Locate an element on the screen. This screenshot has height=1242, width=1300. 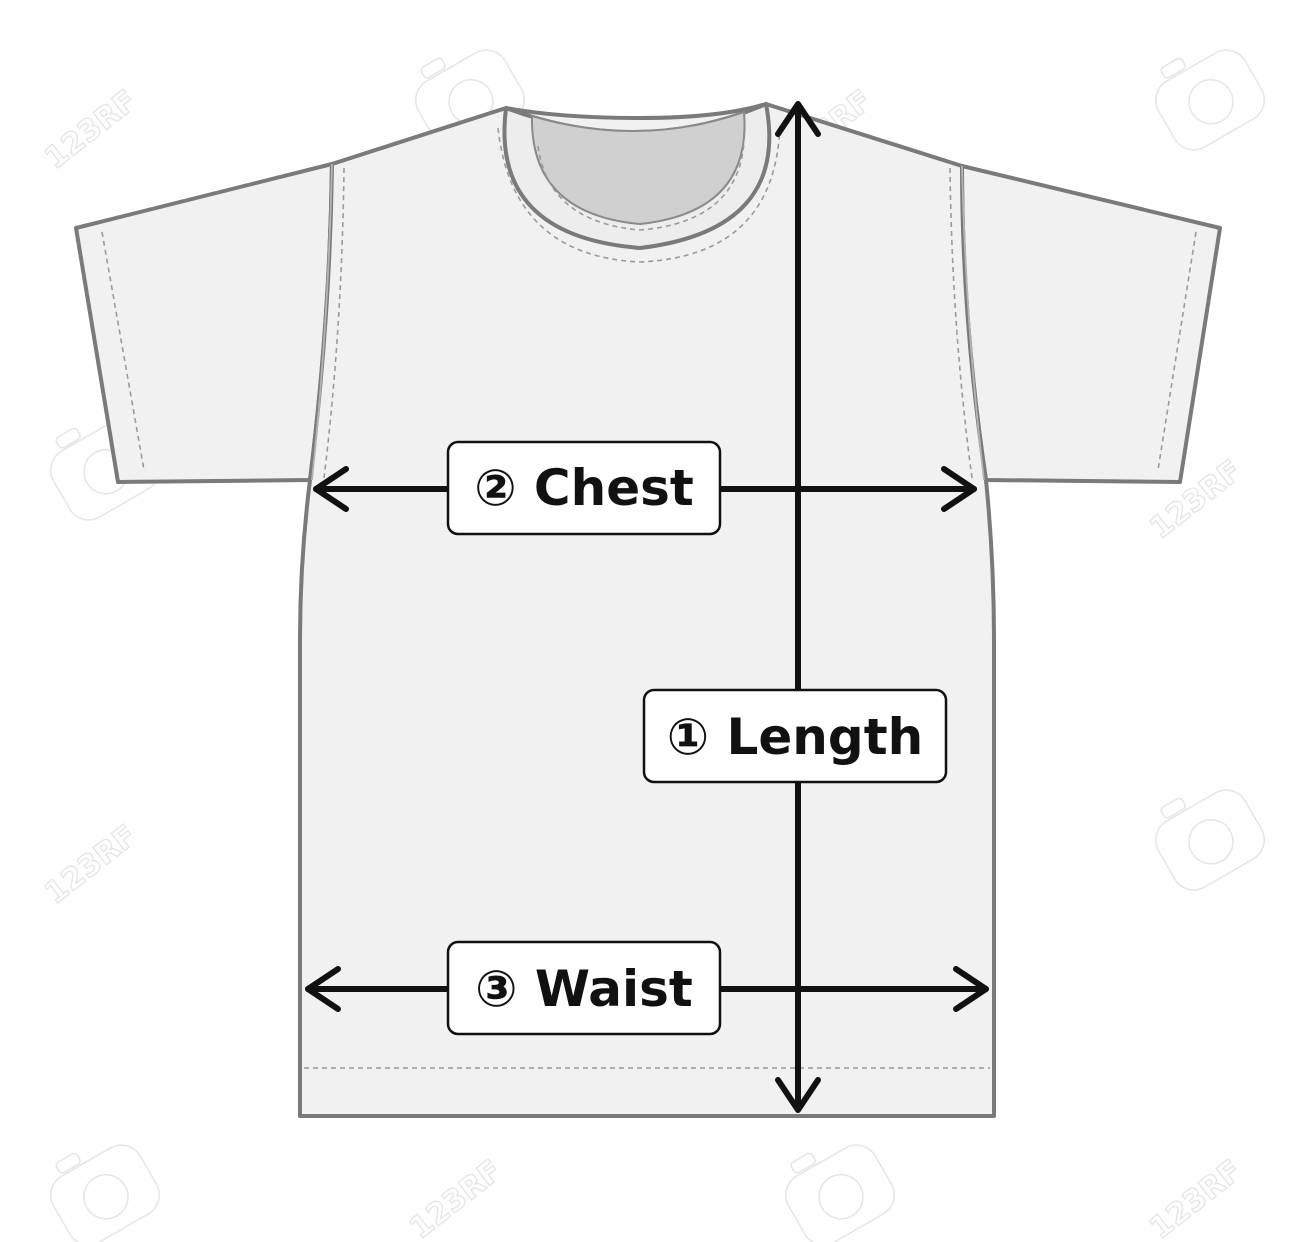
chest-label: ② Chest is located at coordinates (584, 488).